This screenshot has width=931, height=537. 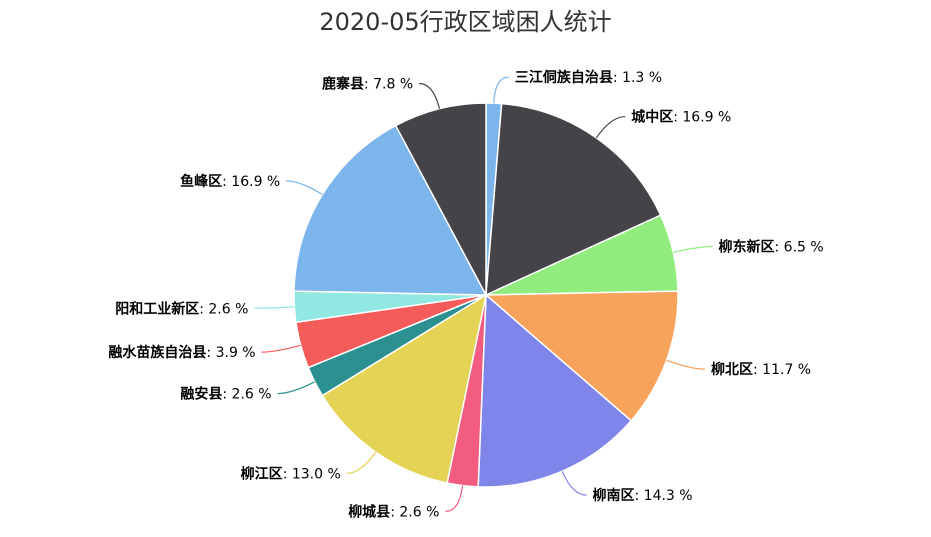 I want to click on label-slice-5: 柳城县: 2.6 %, so click(x=393, y=511).